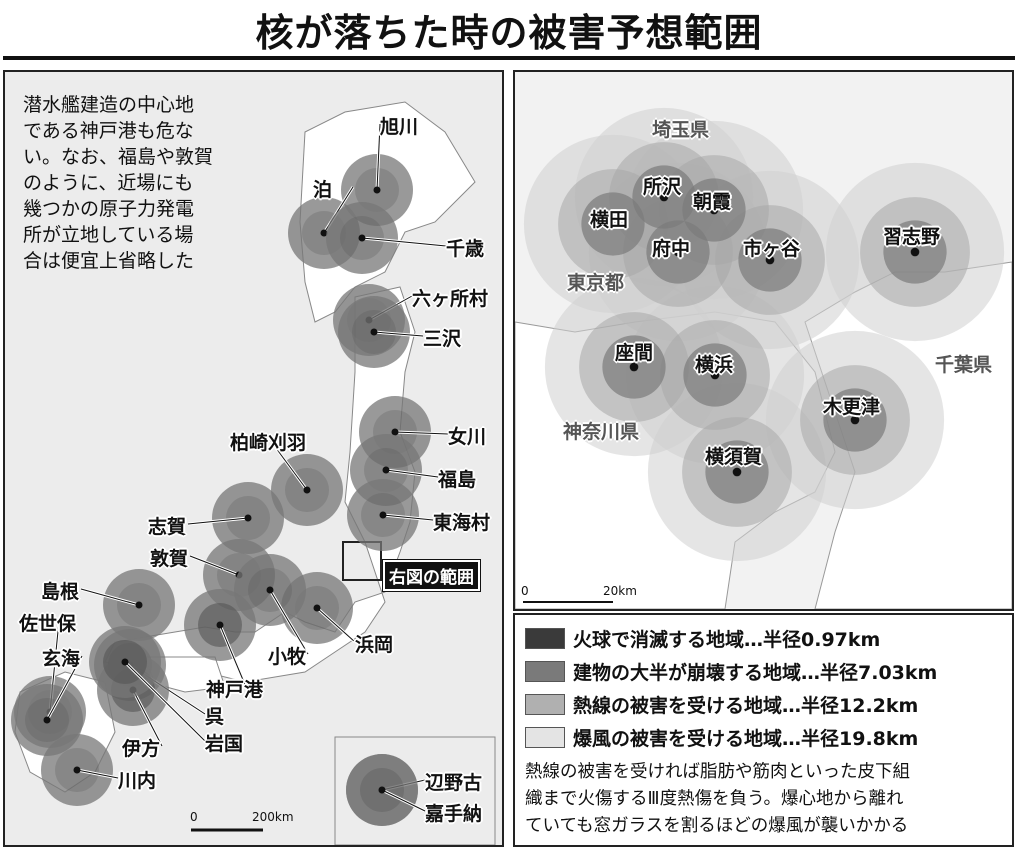 This screenshot has width=1018, height=849. I want to click on site-label: 市ヶ谷, so click(772, 249).